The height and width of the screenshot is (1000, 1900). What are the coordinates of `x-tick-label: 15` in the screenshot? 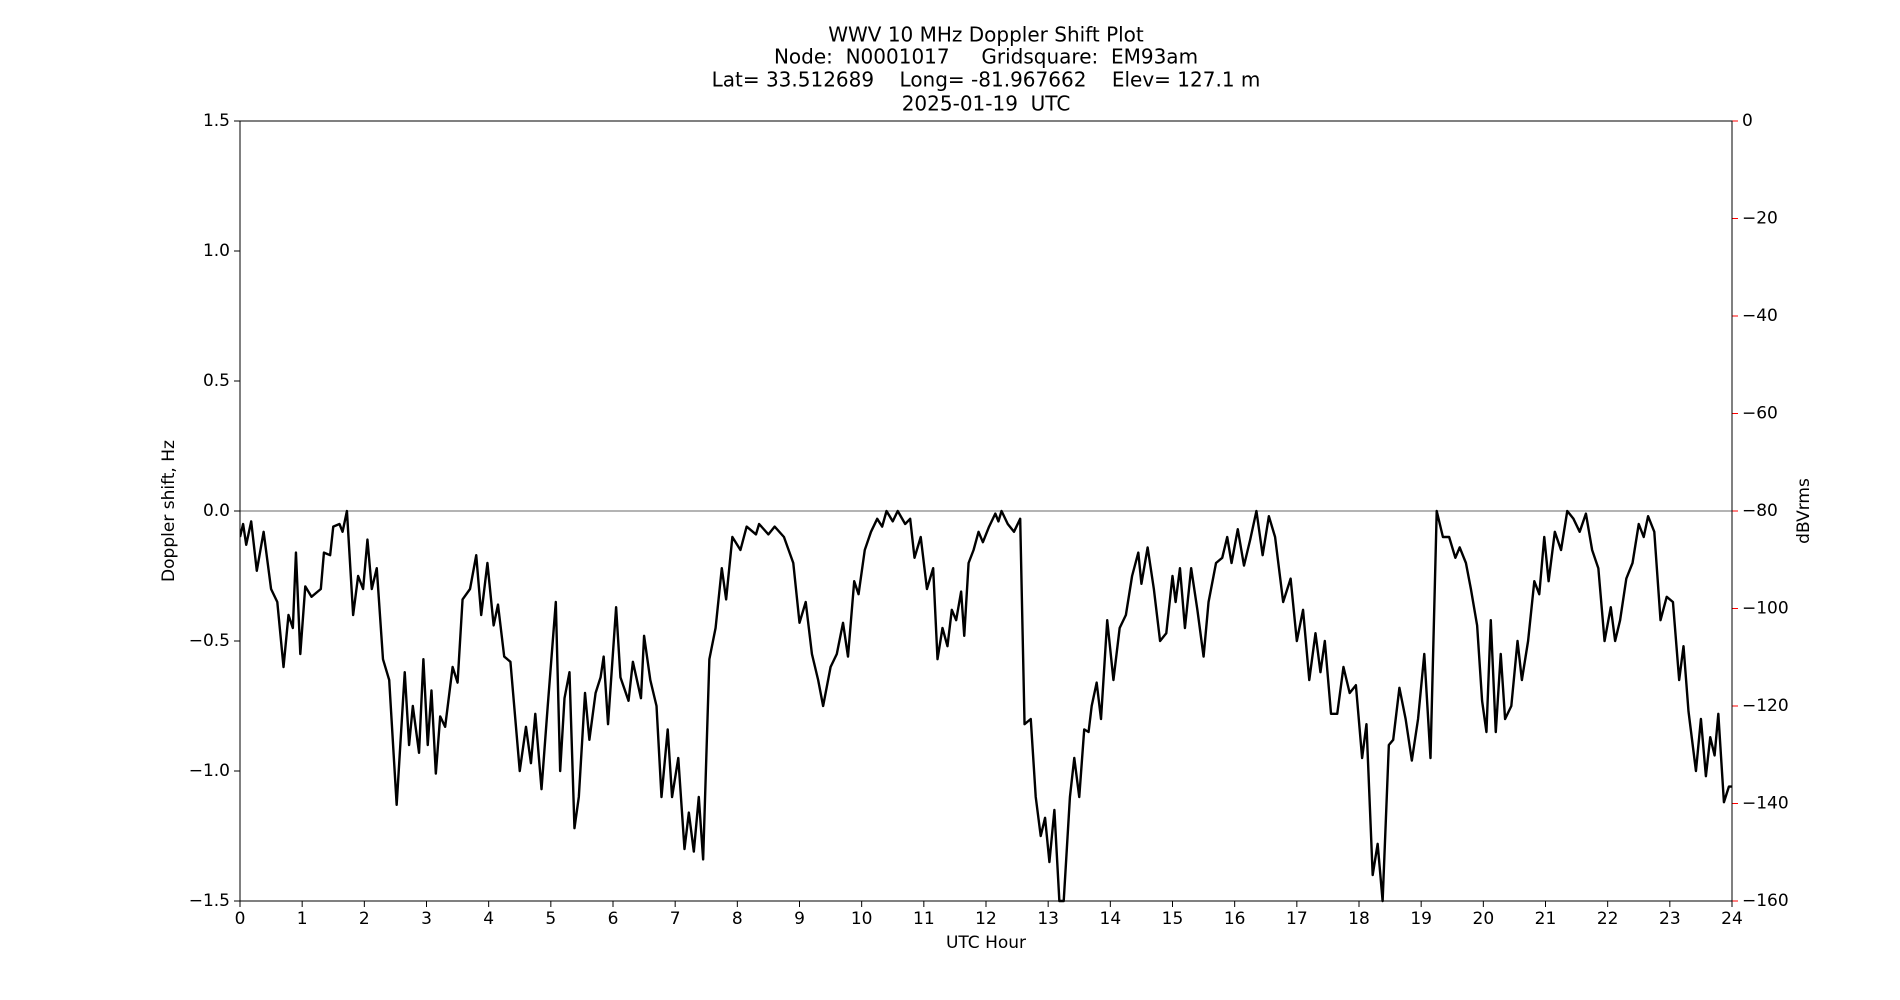 It's located at (1173, 919).